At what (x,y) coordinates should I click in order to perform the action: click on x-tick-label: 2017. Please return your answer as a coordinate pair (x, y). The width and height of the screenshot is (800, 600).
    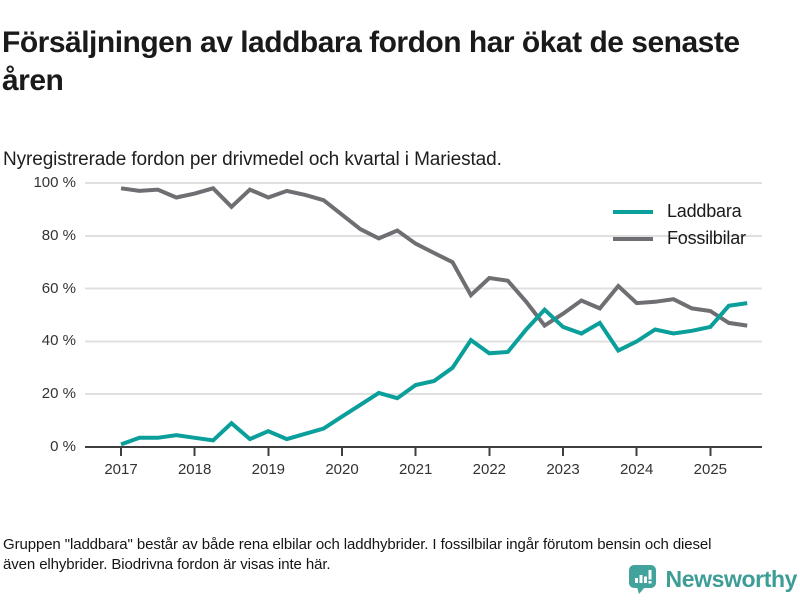
    Looking at the image, I should click on (121, 469).